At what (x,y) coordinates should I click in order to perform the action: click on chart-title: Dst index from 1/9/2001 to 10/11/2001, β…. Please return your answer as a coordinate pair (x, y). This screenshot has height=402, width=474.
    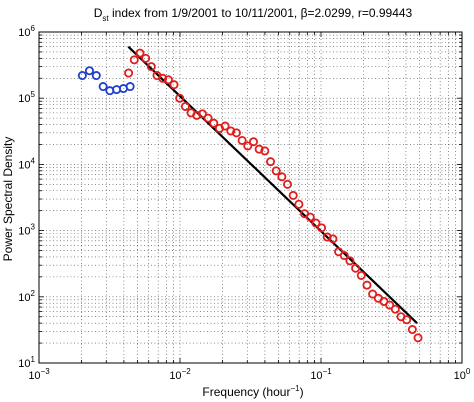
    Looking at the image, I should click on (253, 14).